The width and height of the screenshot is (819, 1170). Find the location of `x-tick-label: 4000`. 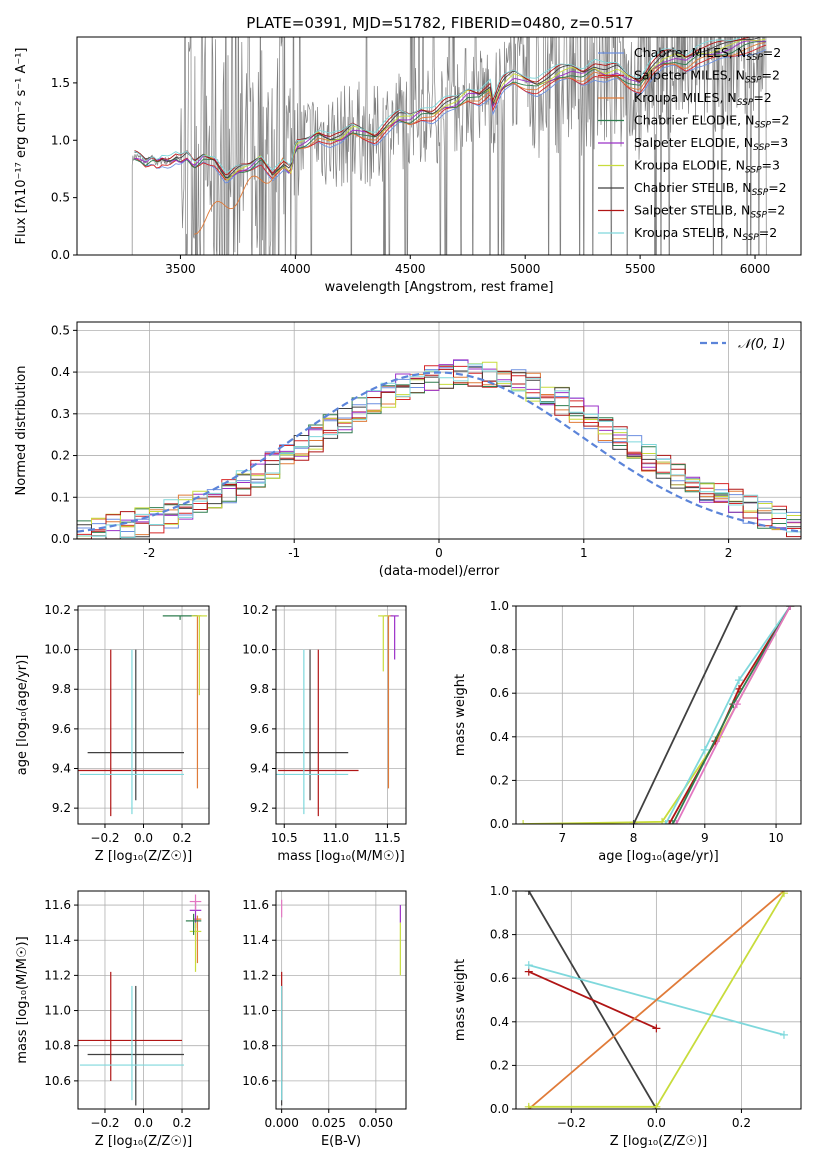

x-tick-label: 4000 is located at coordinates (295, 269).